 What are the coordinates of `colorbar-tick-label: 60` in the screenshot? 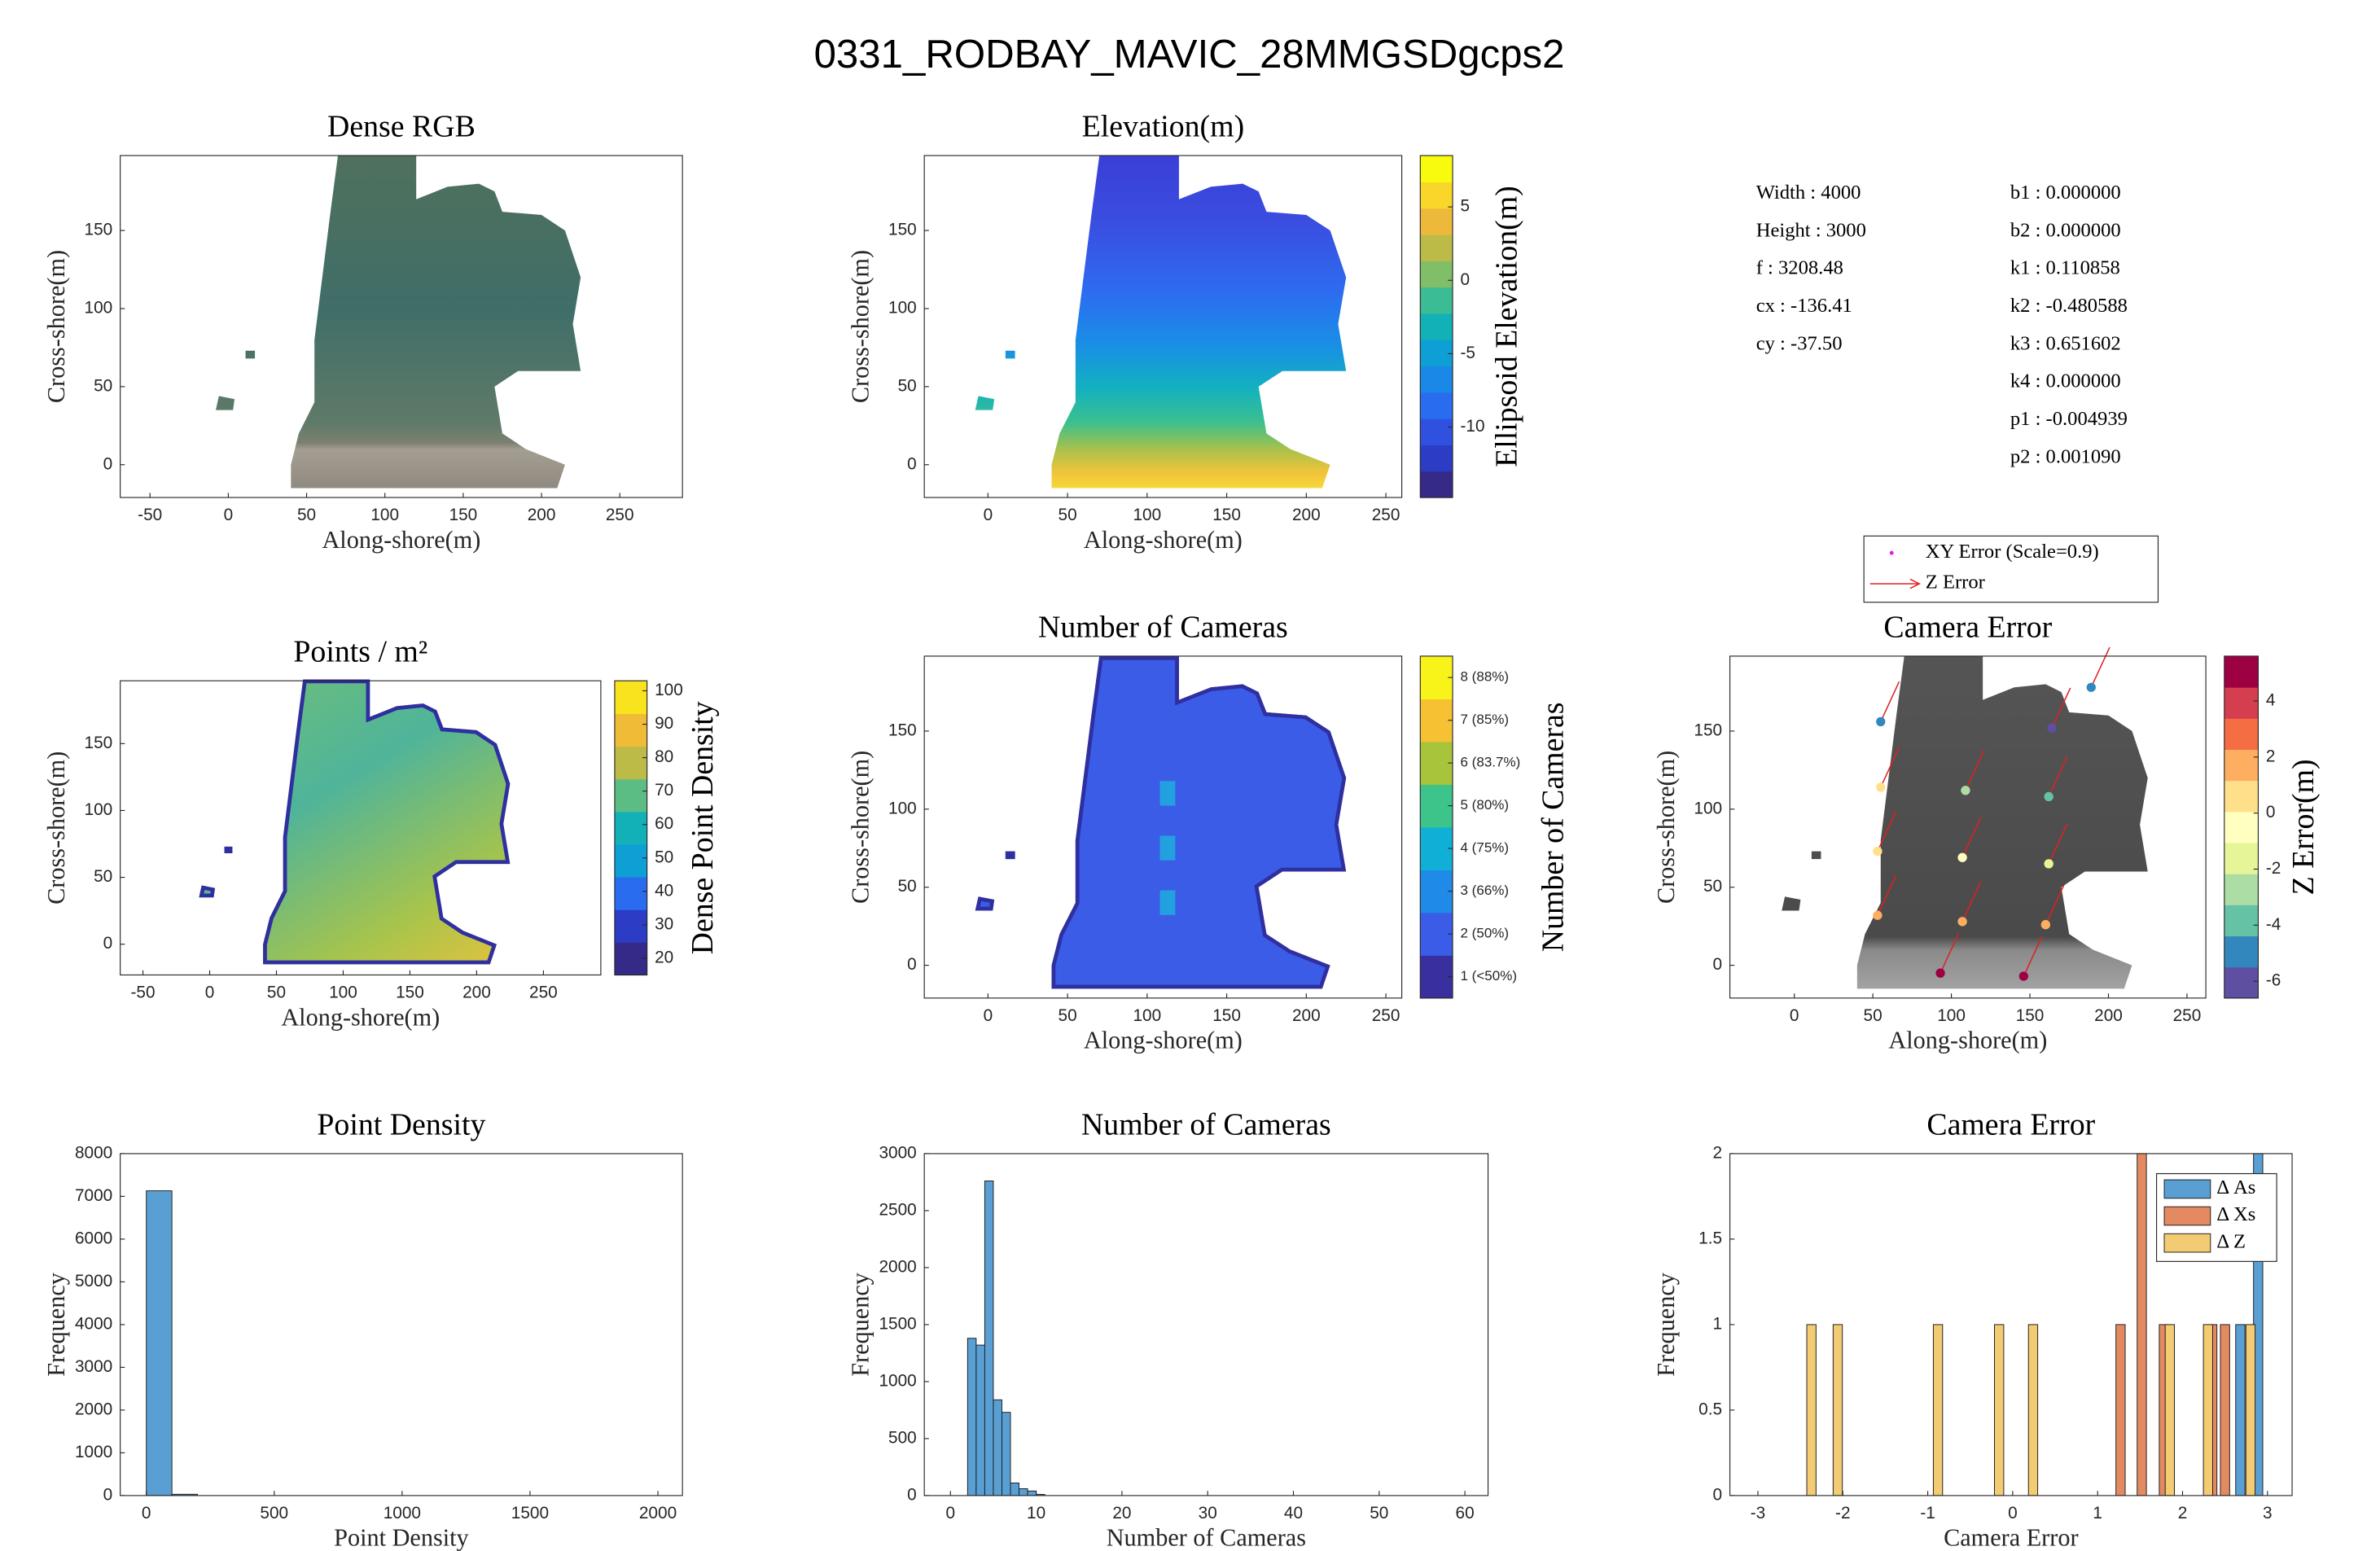 It's located at (664, 823).